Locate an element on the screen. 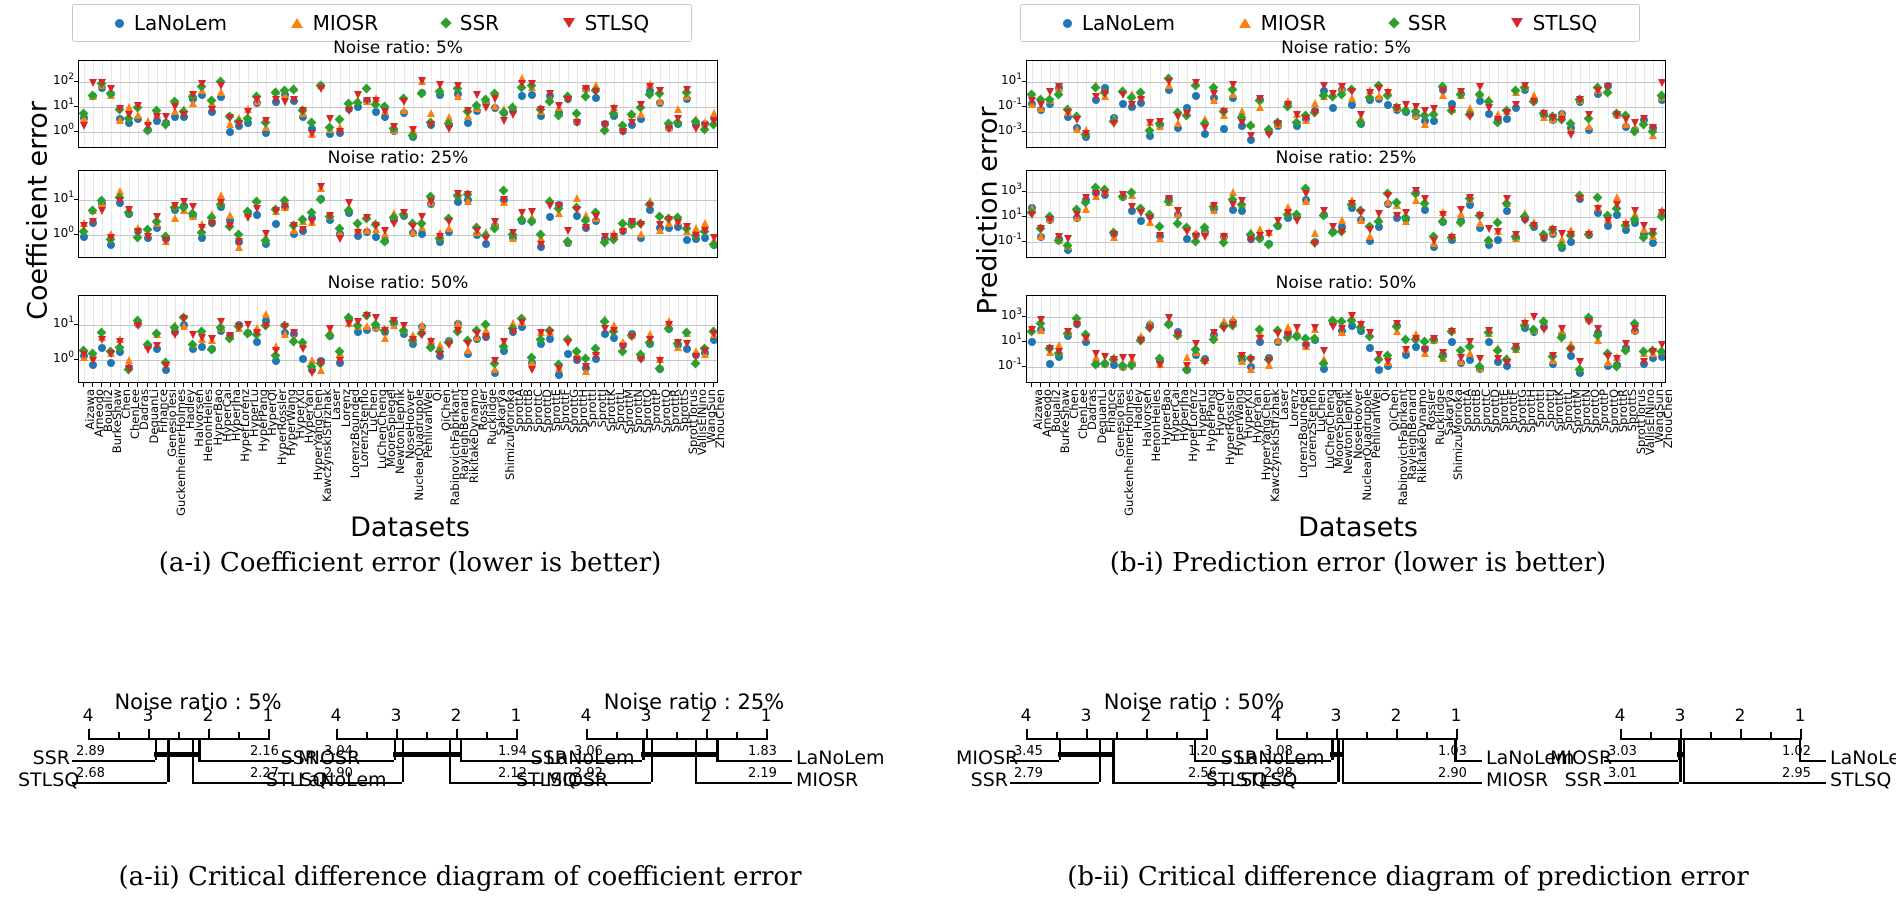  cd-method-name: MIOSR is located at coordinates (329, 758).